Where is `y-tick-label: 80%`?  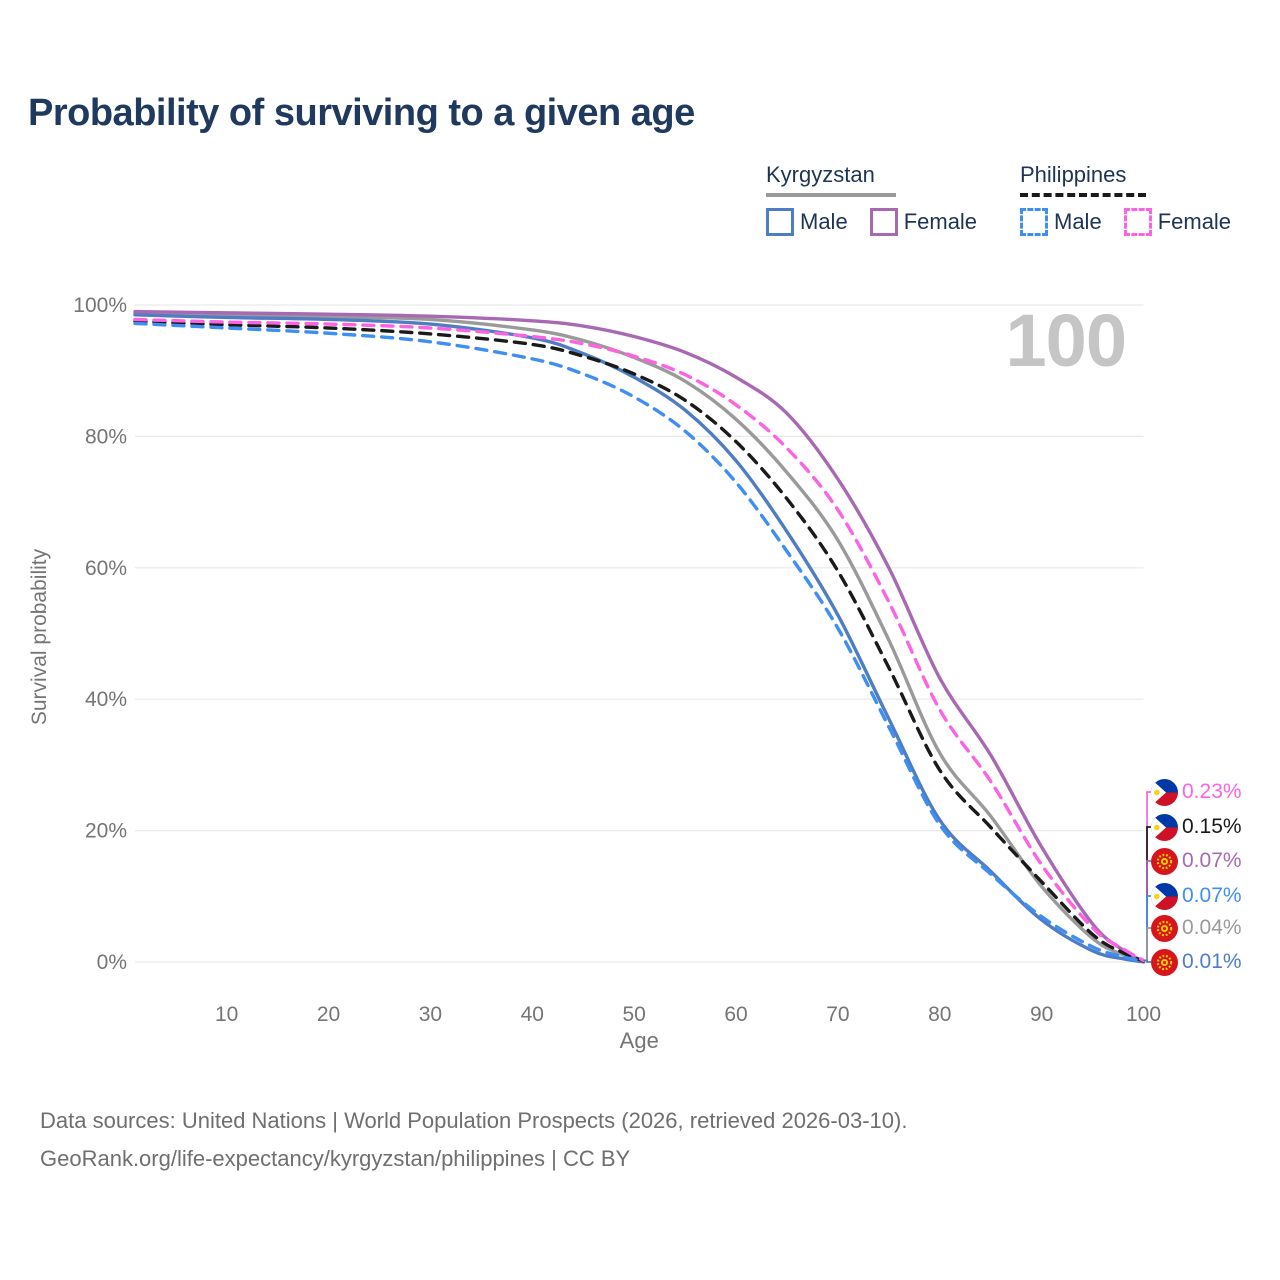 y-tick-label: 80% is located at coordinates (106, 436).